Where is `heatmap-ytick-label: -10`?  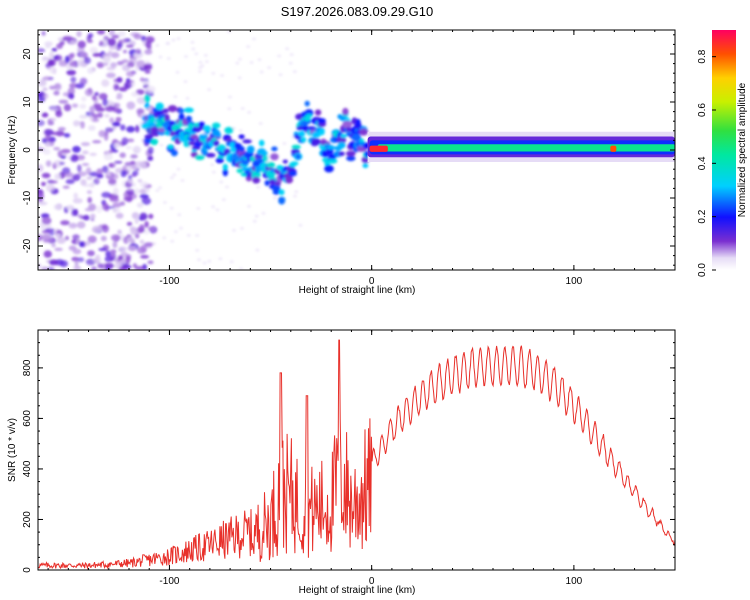
heatmap-ytick-label: -10 is located at coordinates (27, 197).